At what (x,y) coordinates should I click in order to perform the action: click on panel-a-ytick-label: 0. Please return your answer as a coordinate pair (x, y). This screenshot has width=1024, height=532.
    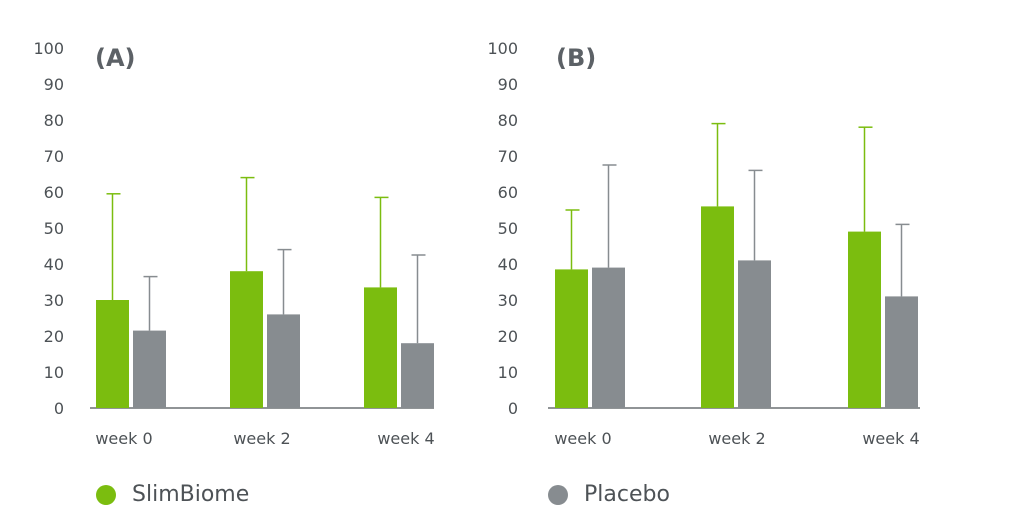
    Looking at the image, I should click on (59, 408).